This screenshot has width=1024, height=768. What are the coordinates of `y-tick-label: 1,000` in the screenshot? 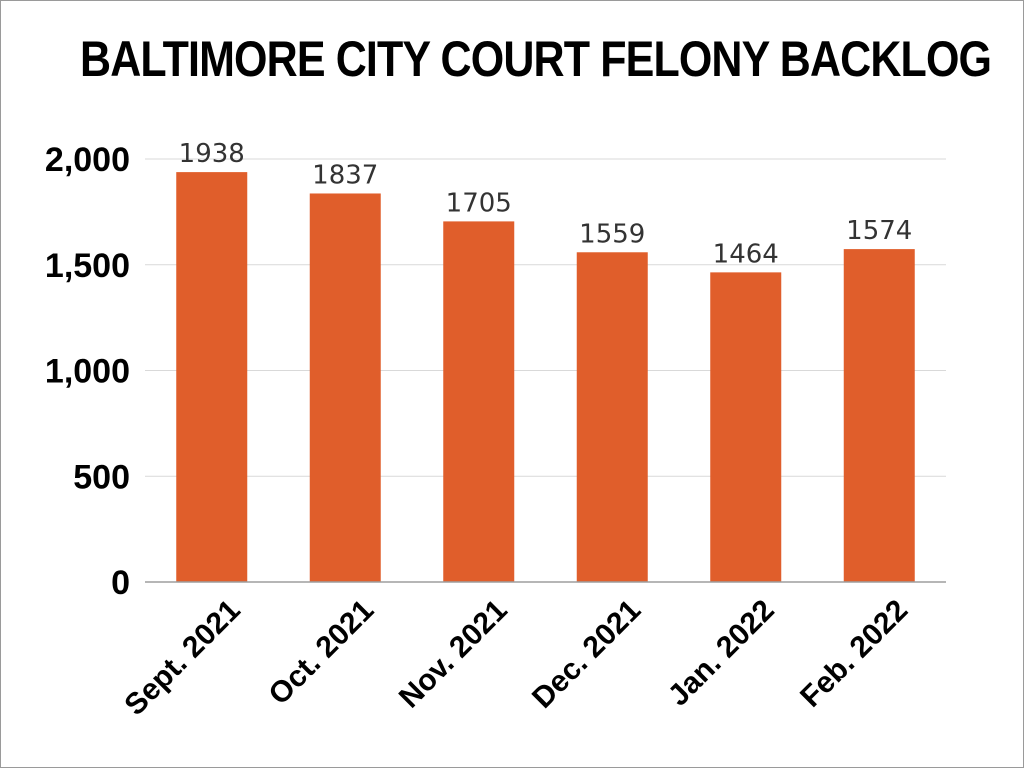 It's located at (87, 372).